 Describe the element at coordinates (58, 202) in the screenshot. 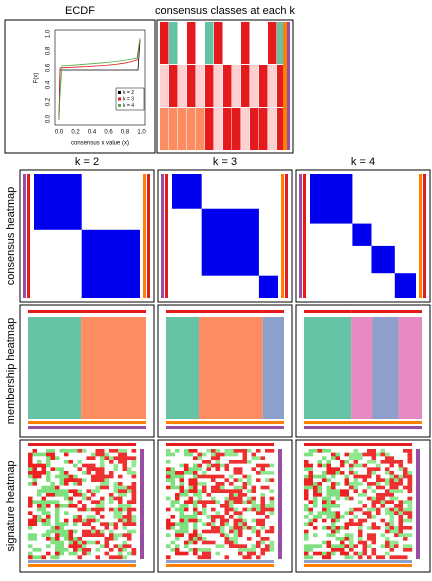

I see `consensus-block` at that location.